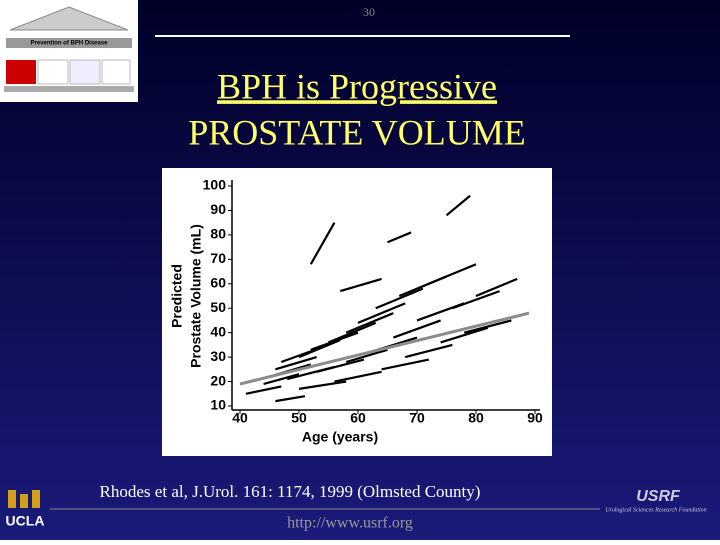 This screenshot has width=720, height=545. I want to click on title-line: PROSTATE VOLUME, so click(356, 132).